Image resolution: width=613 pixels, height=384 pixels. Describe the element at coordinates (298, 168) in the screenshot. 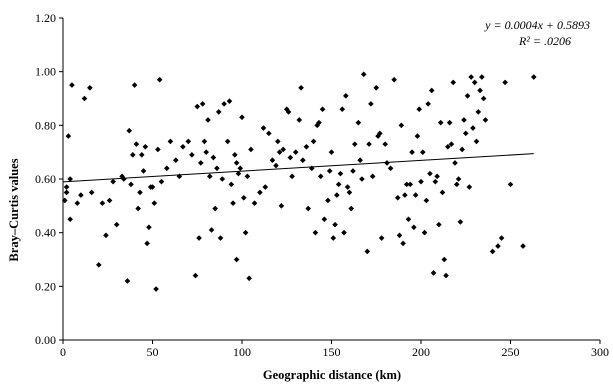

I see `trendline` at that location.